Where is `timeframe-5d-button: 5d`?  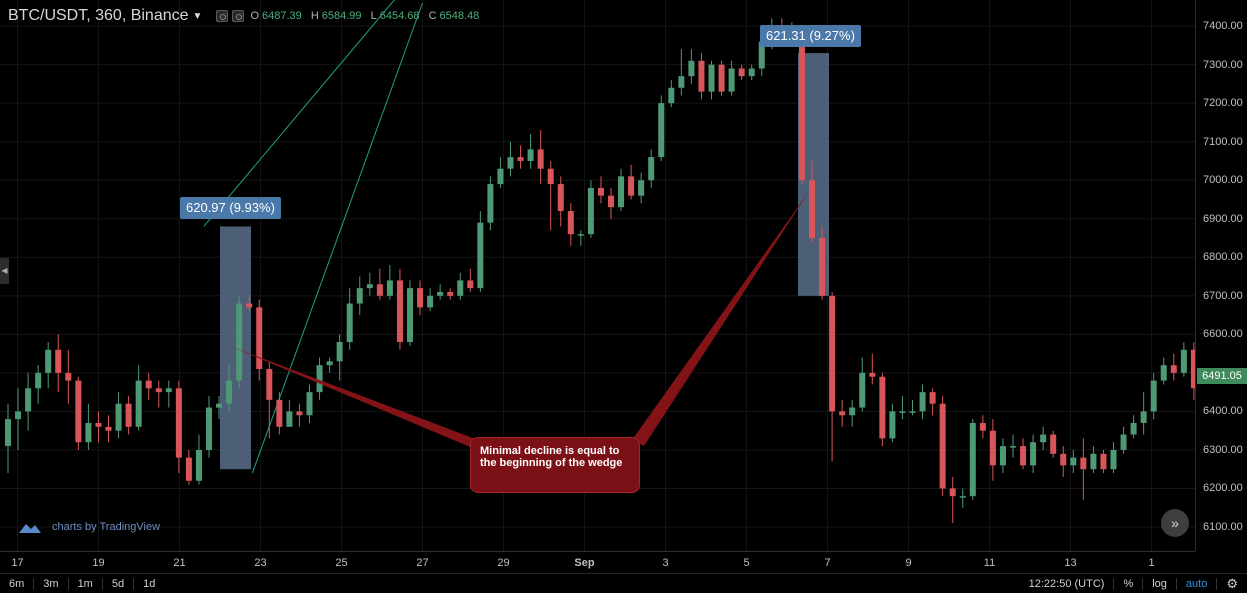
timeframe-5d-button: 5d is located at coordinates (119, 583).